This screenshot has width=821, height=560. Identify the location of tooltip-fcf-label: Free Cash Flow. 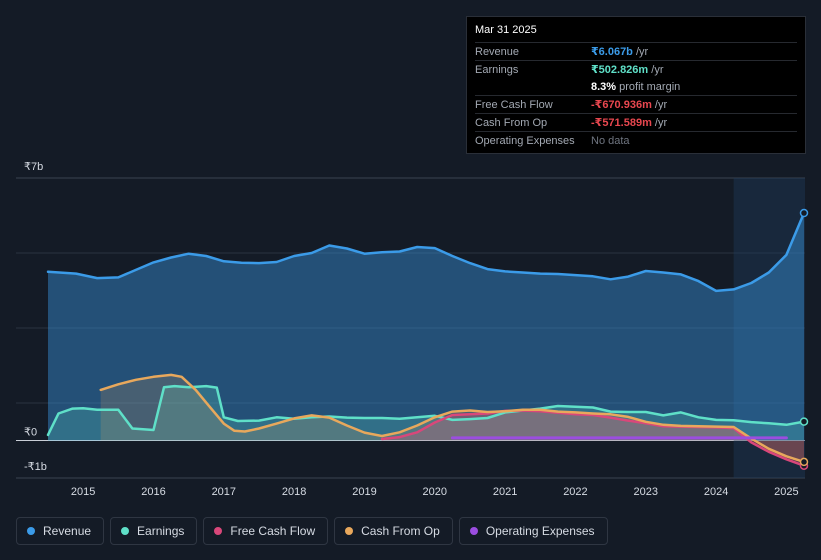
(514, 104).